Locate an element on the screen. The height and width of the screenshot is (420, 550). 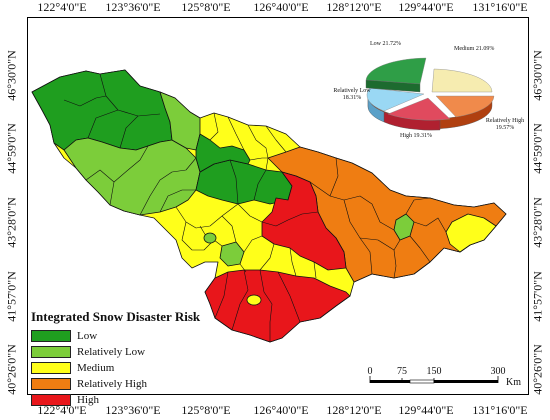
legend-label: High is located at coordinates (88, 400).